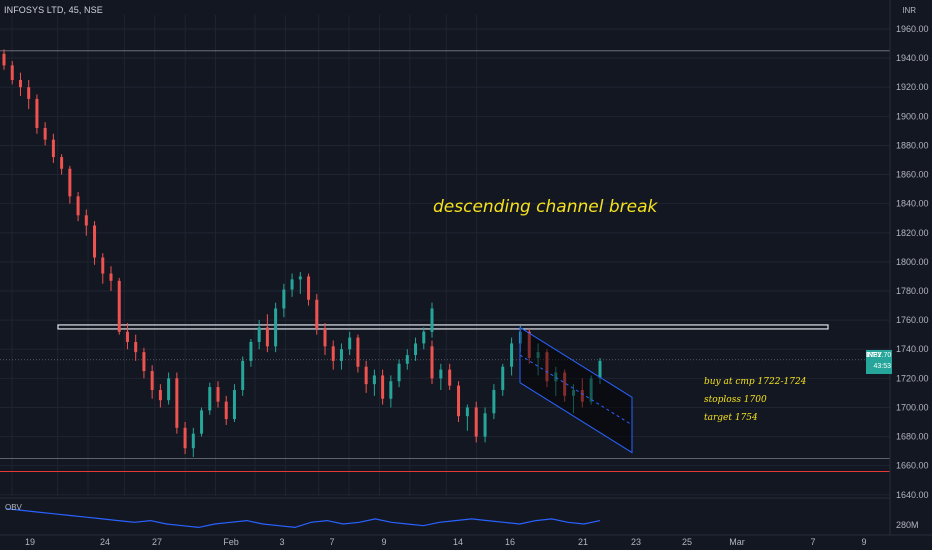 The image size is (932, 550). What do you see at coordinates (466, 540) in the screenshot?
I see `time-axis: 19 24 27 Feb 3 7 9 14 16 21 23 25 Mar 7 9` at bounding box center [466, 540].